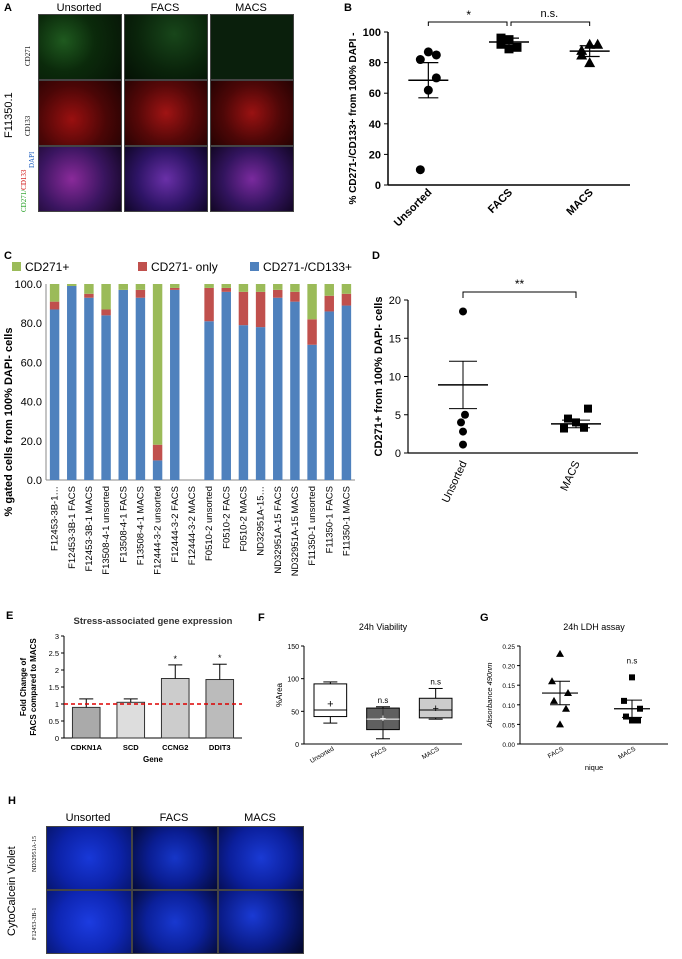 This screenshot has height=959, width=682. I want to click on micrograph-cd271-facs, so click(166, 47).